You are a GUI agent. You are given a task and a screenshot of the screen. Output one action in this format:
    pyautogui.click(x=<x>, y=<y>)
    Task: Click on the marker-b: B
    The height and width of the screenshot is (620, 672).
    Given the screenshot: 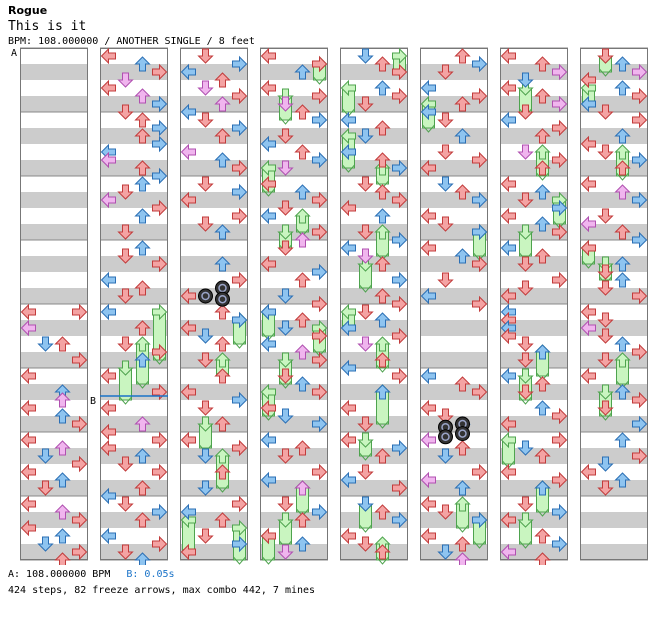 What is the action you would take?
    pyautogui.click(x=93, y=401)
    